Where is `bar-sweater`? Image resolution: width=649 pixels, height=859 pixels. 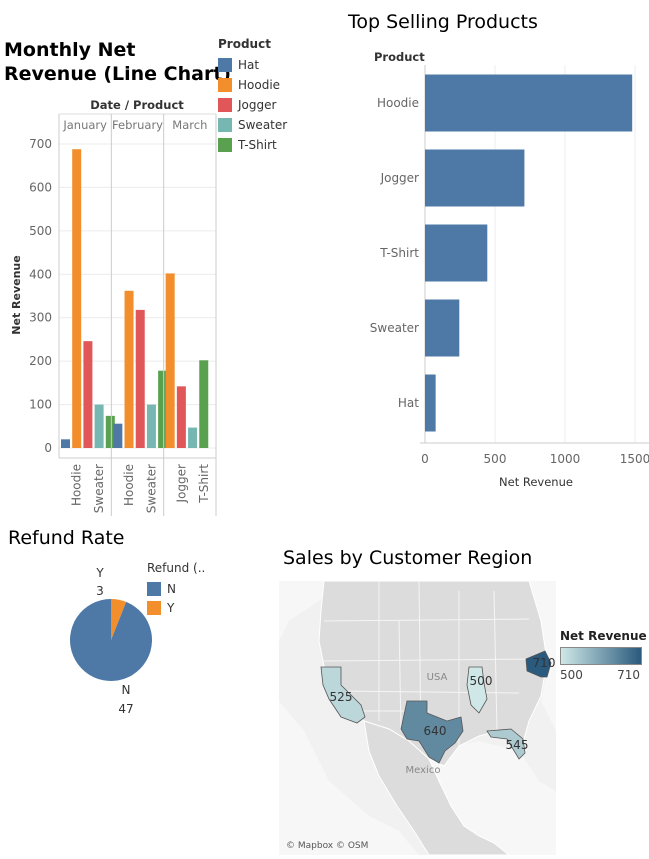
bar-sweater is located at coordinates (442, 328).